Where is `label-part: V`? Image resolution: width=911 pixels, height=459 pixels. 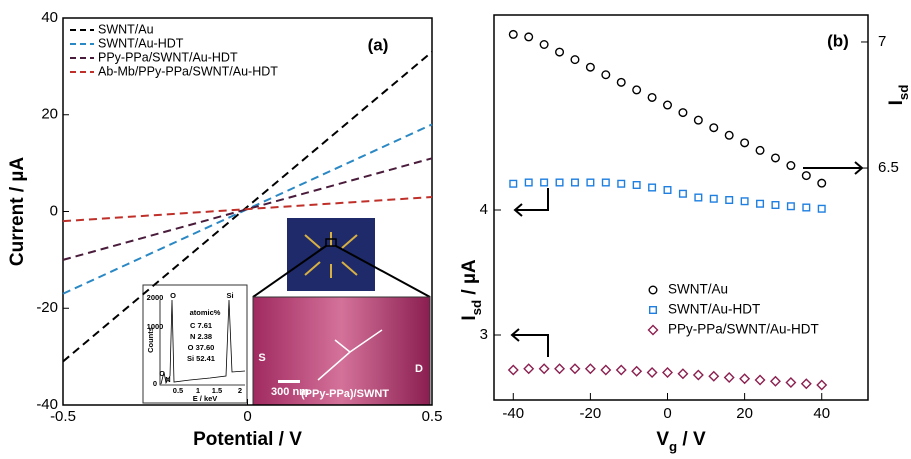
label-part: V is located at coordinates (662, 439).